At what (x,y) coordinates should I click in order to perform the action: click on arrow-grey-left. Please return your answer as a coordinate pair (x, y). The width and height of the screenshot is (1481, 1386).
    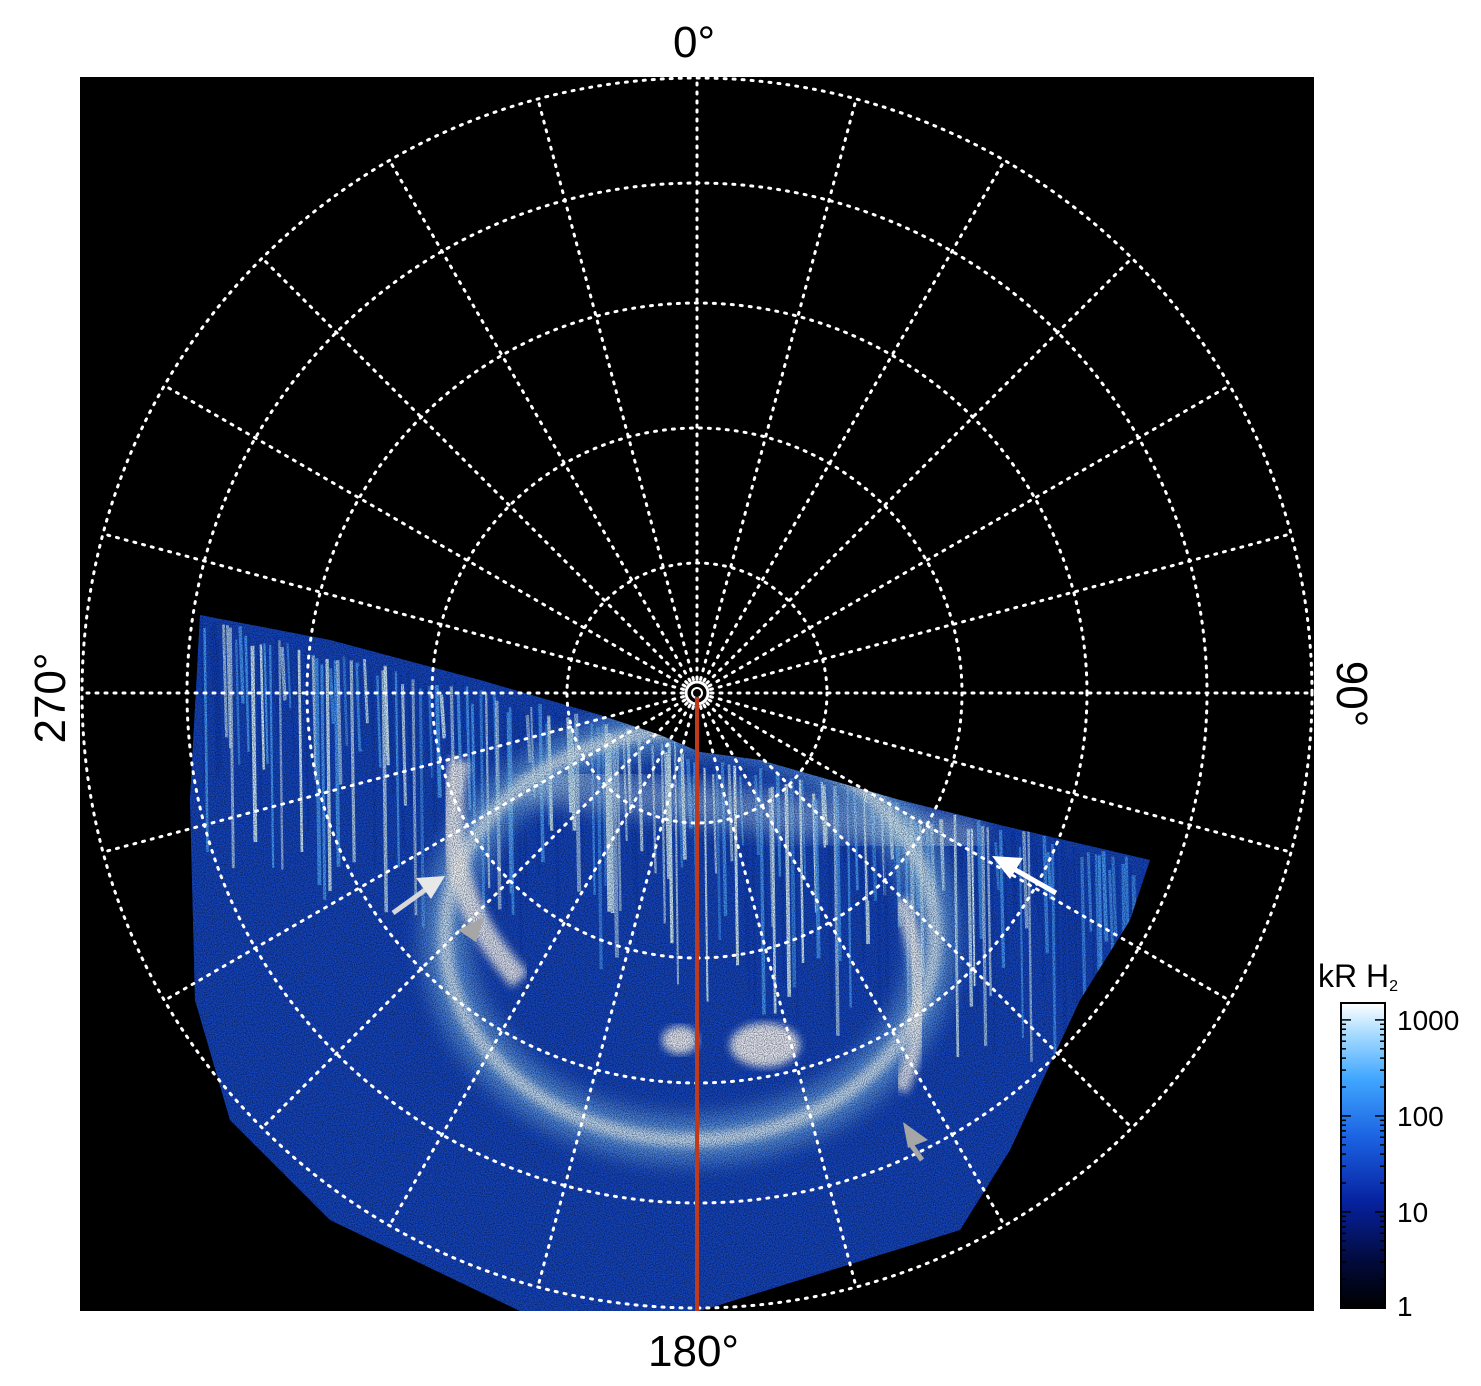
    Looking at the image, I should click on (471, 929).